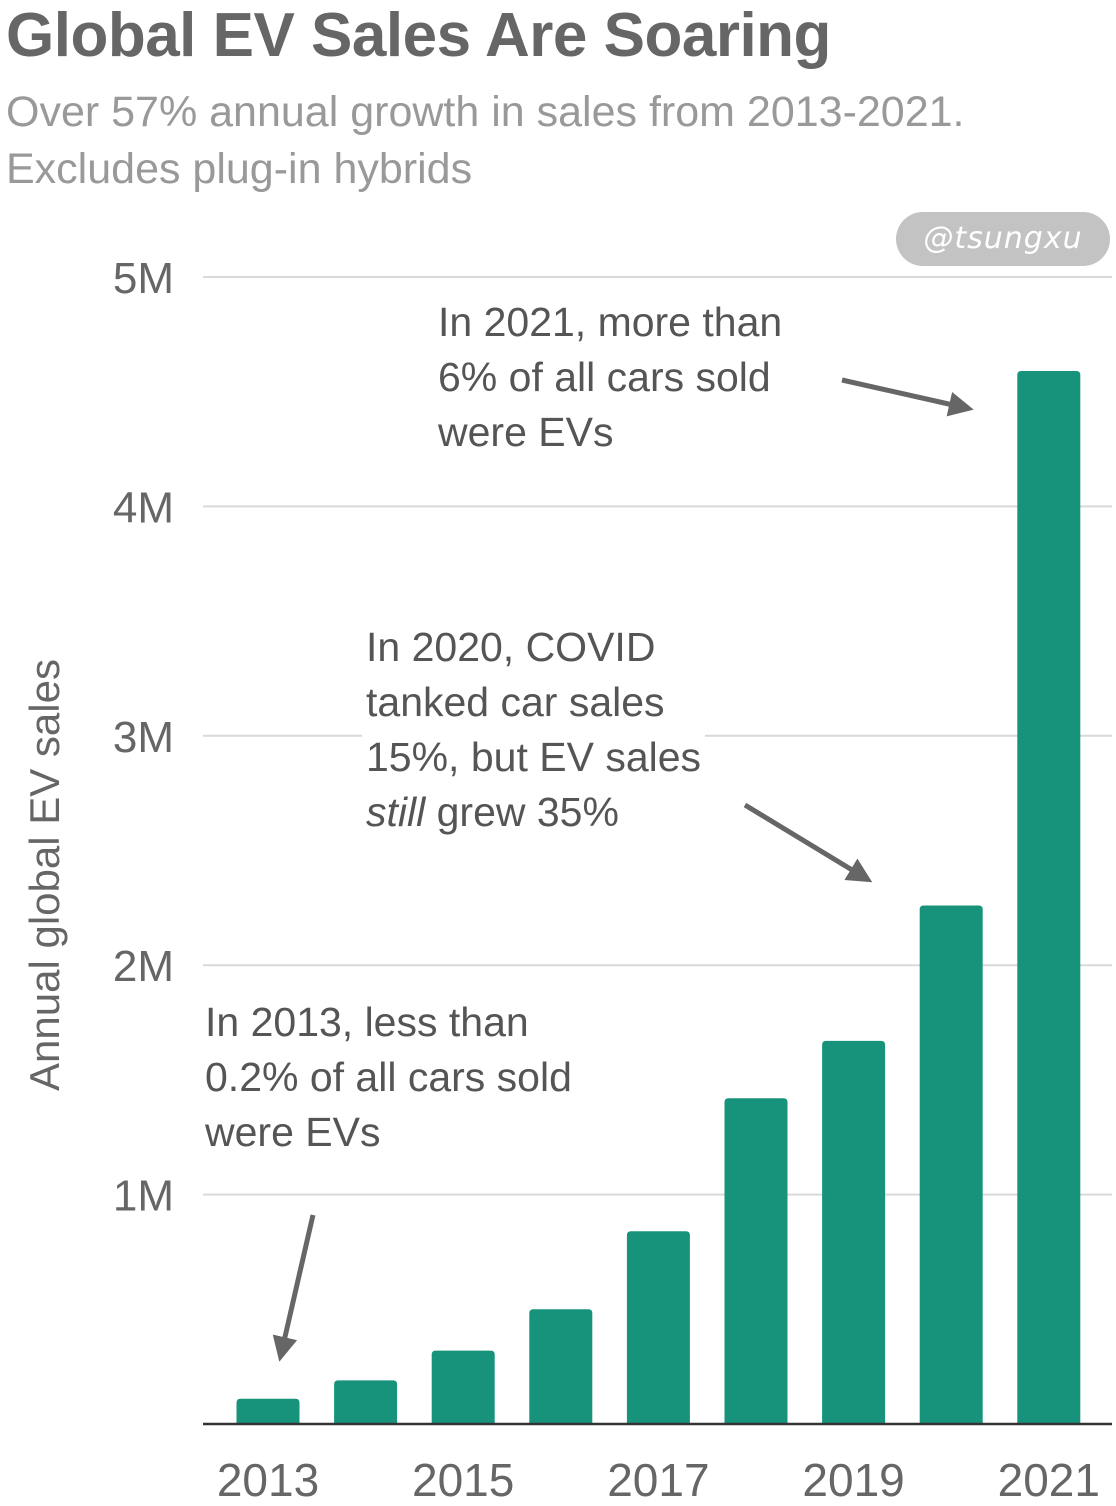 Image resolution: width=1116 pixels, height=1506 pixels. Describe the element at coordinates (396, 812) in the screenshot. I see `annotation-2020-emphasis: still` at that location.